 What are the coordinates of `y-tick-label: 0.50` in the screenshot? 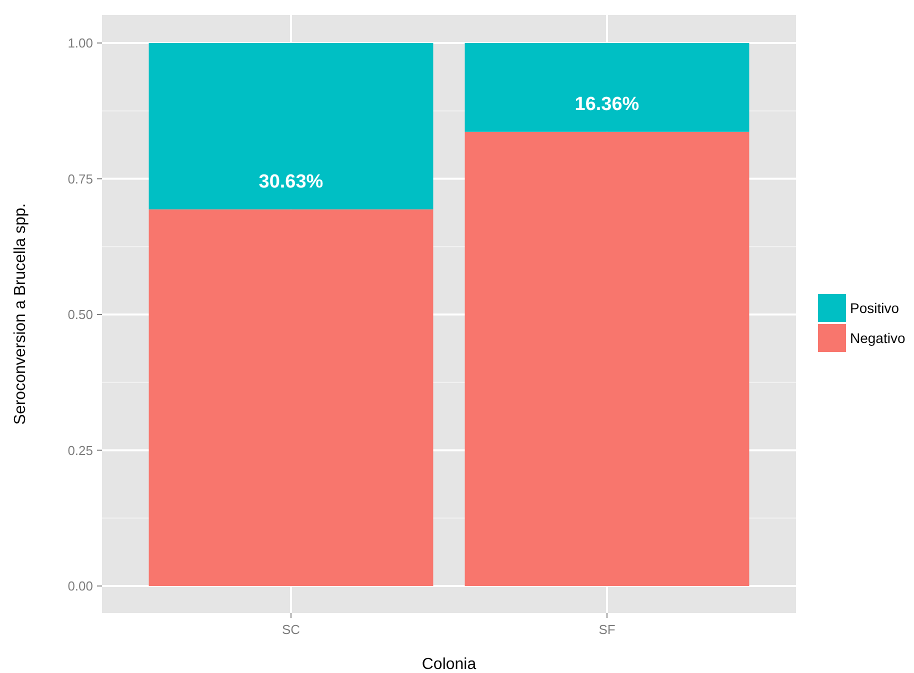 It's located at (80, 314).